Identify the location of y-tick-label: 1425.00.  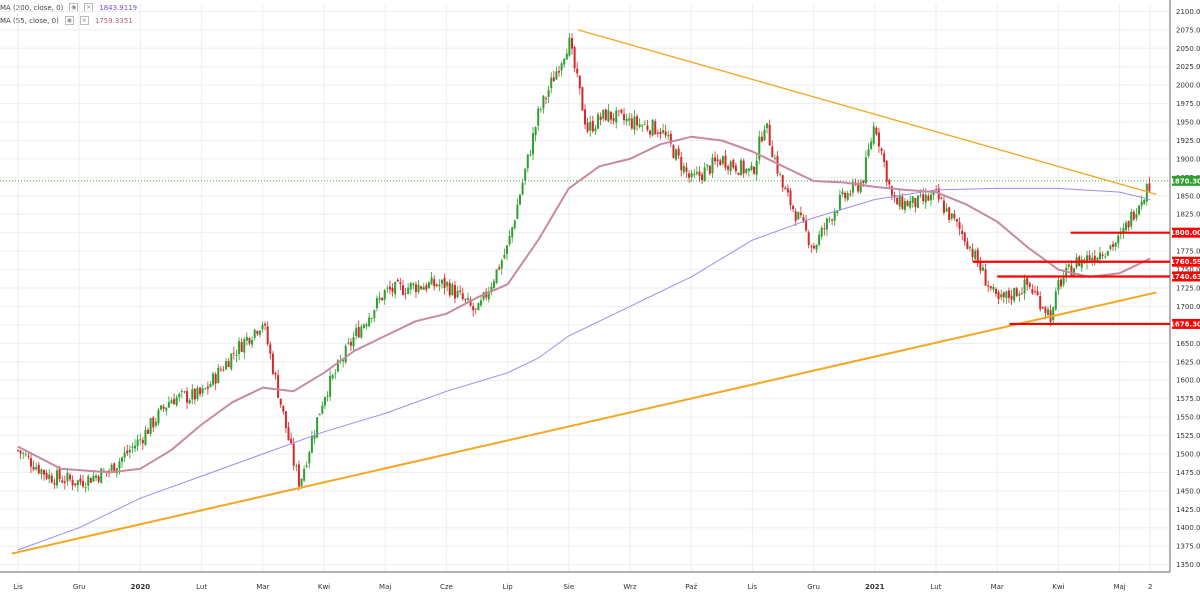
(1188, 510).